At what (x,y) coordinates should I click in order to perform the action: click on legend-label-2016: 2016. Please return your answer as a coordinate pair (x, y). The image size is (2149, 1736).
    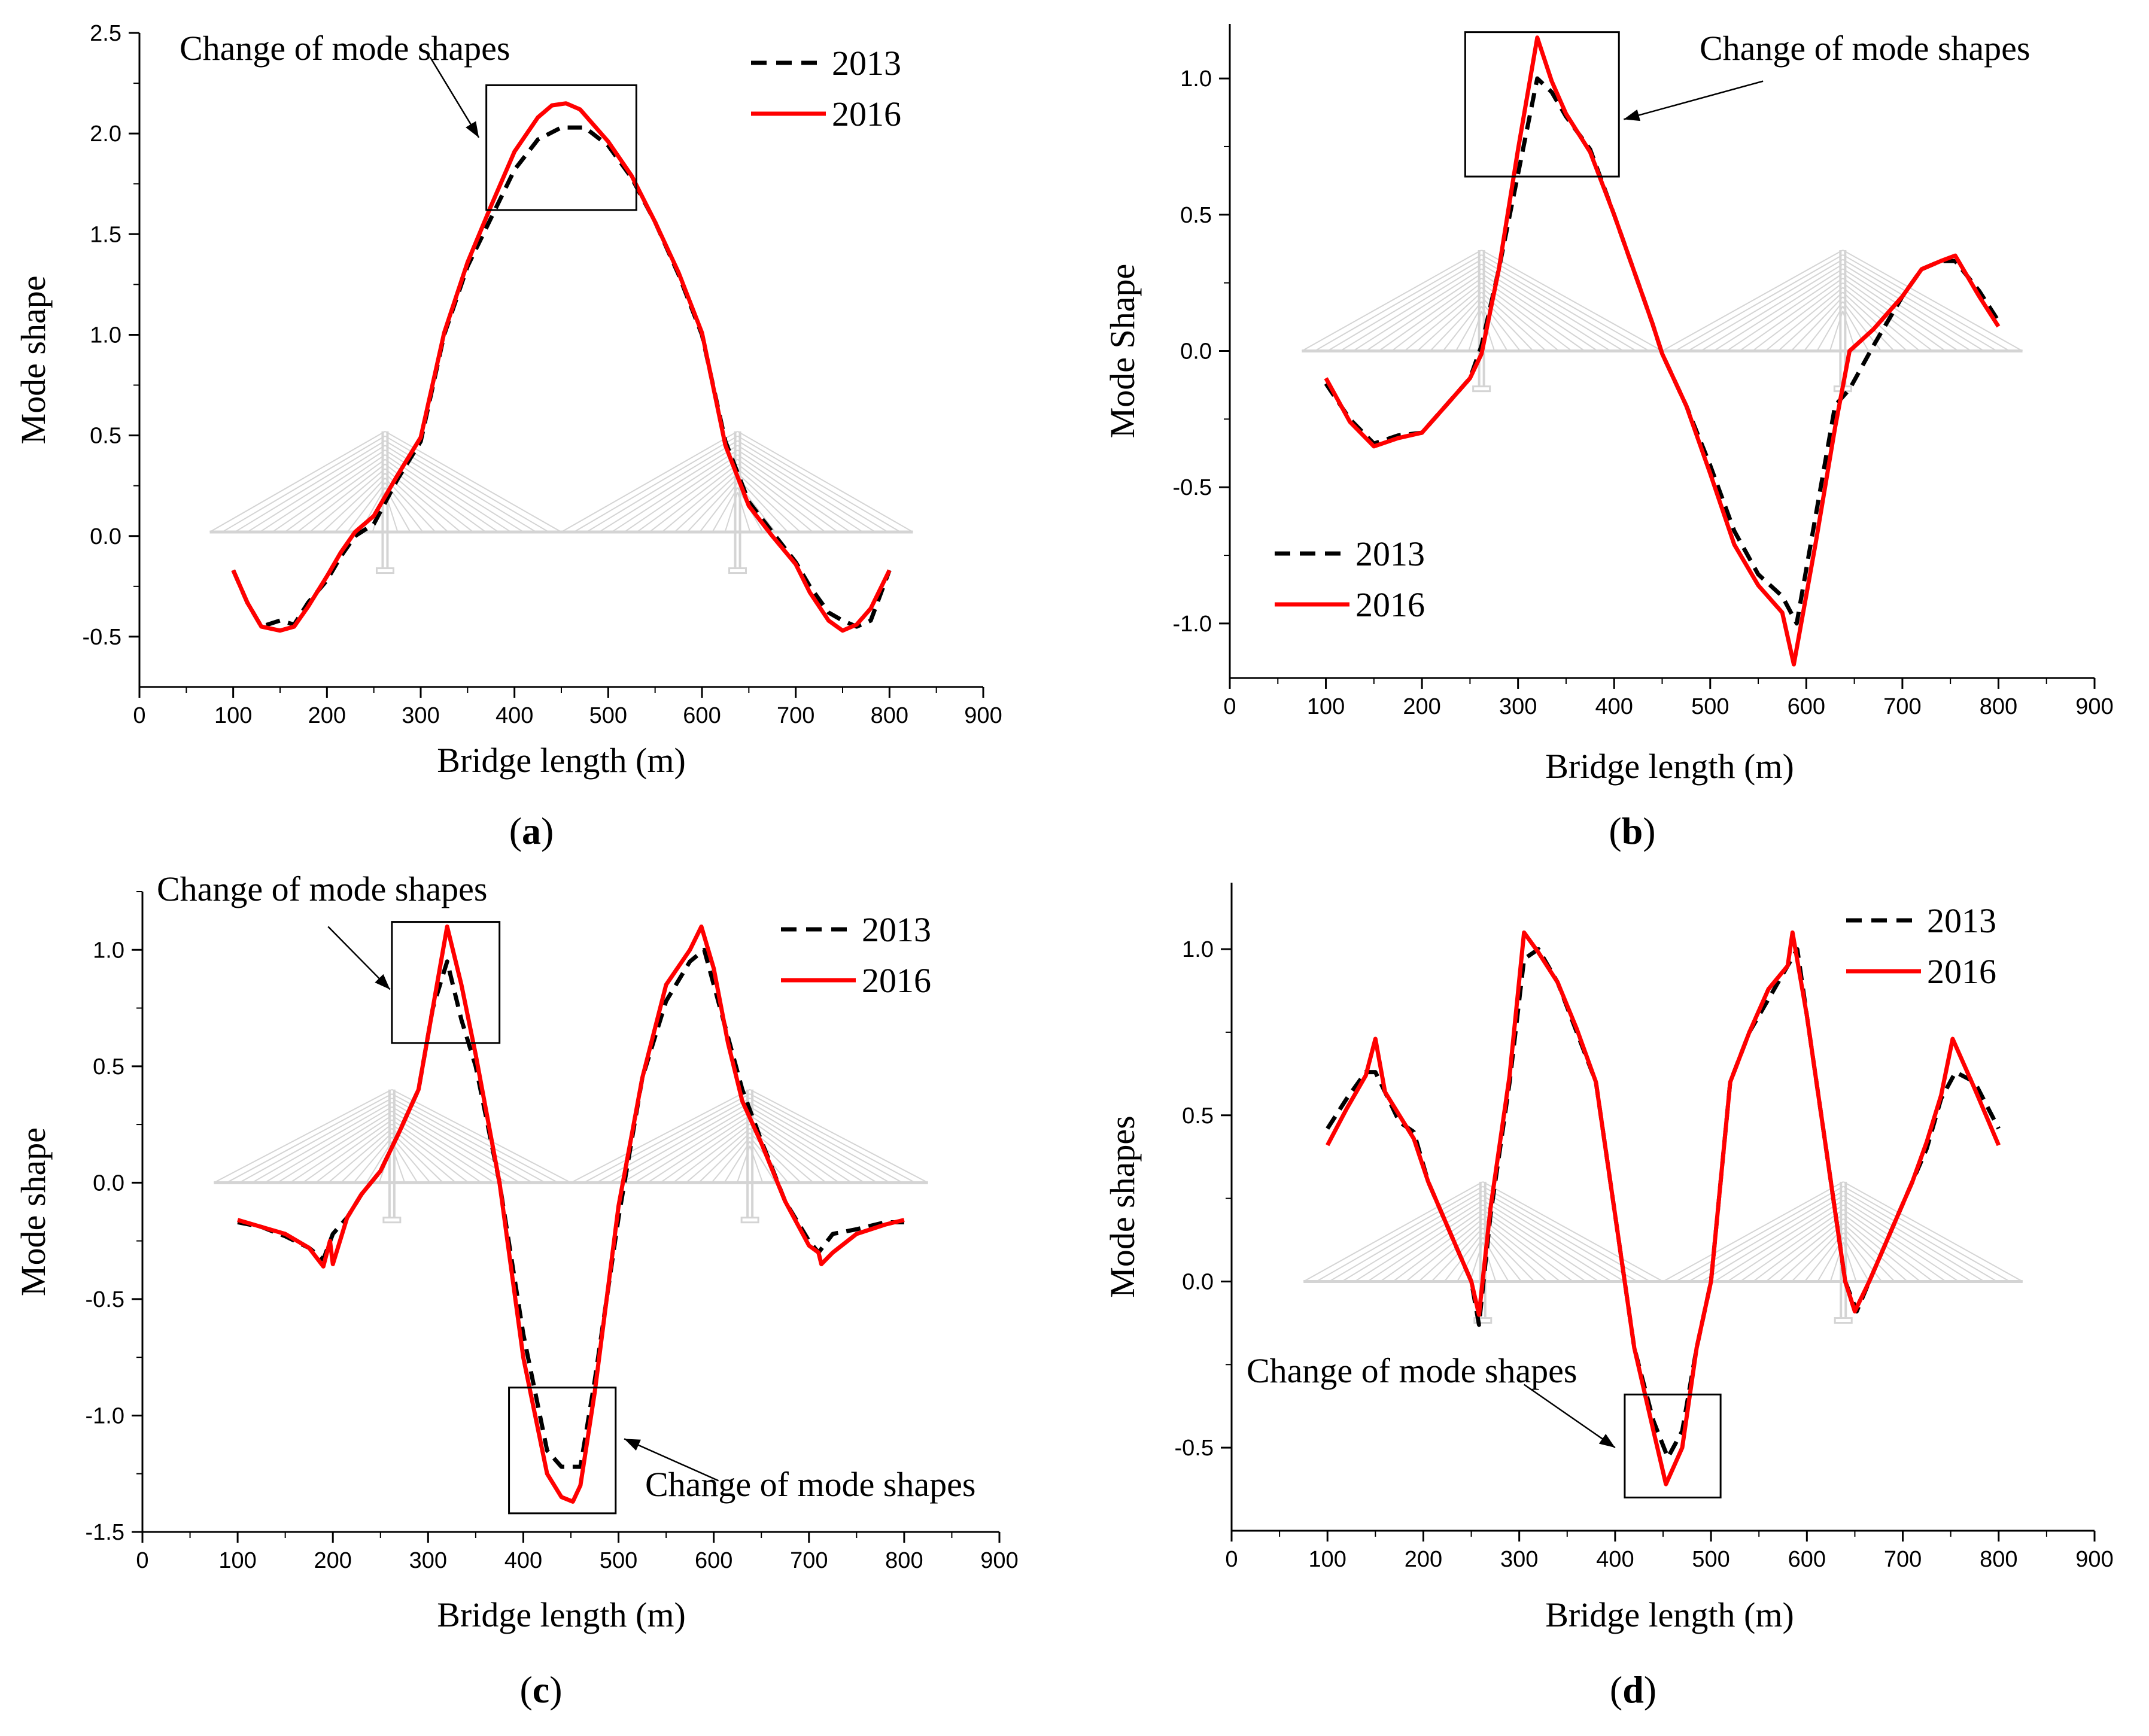
    Looking at the image, I should click on (1390, 604).